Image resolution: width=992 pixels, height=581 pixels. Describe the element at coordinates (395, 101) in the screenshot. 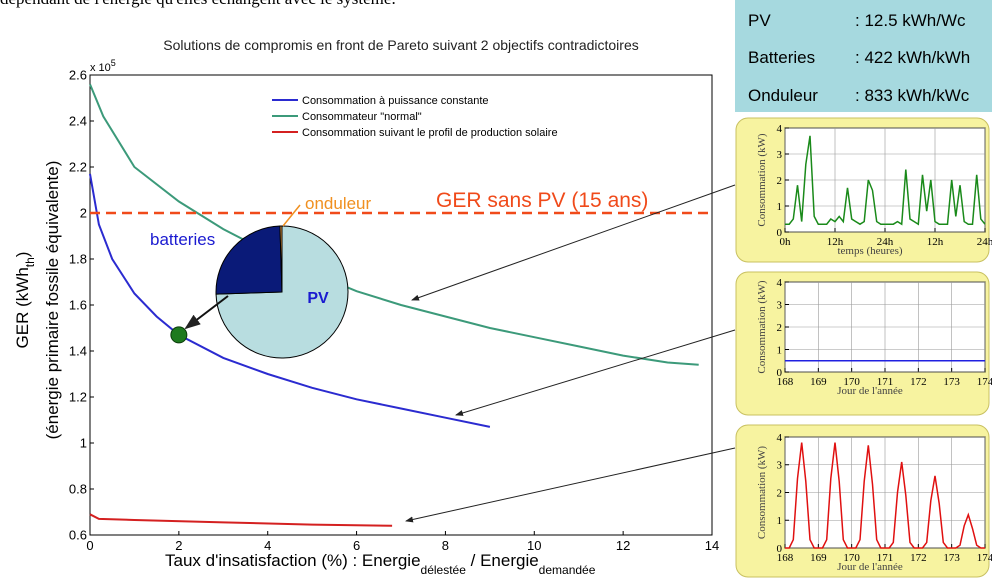

I see `legend-label: Consommation à puissance constante` at that location.